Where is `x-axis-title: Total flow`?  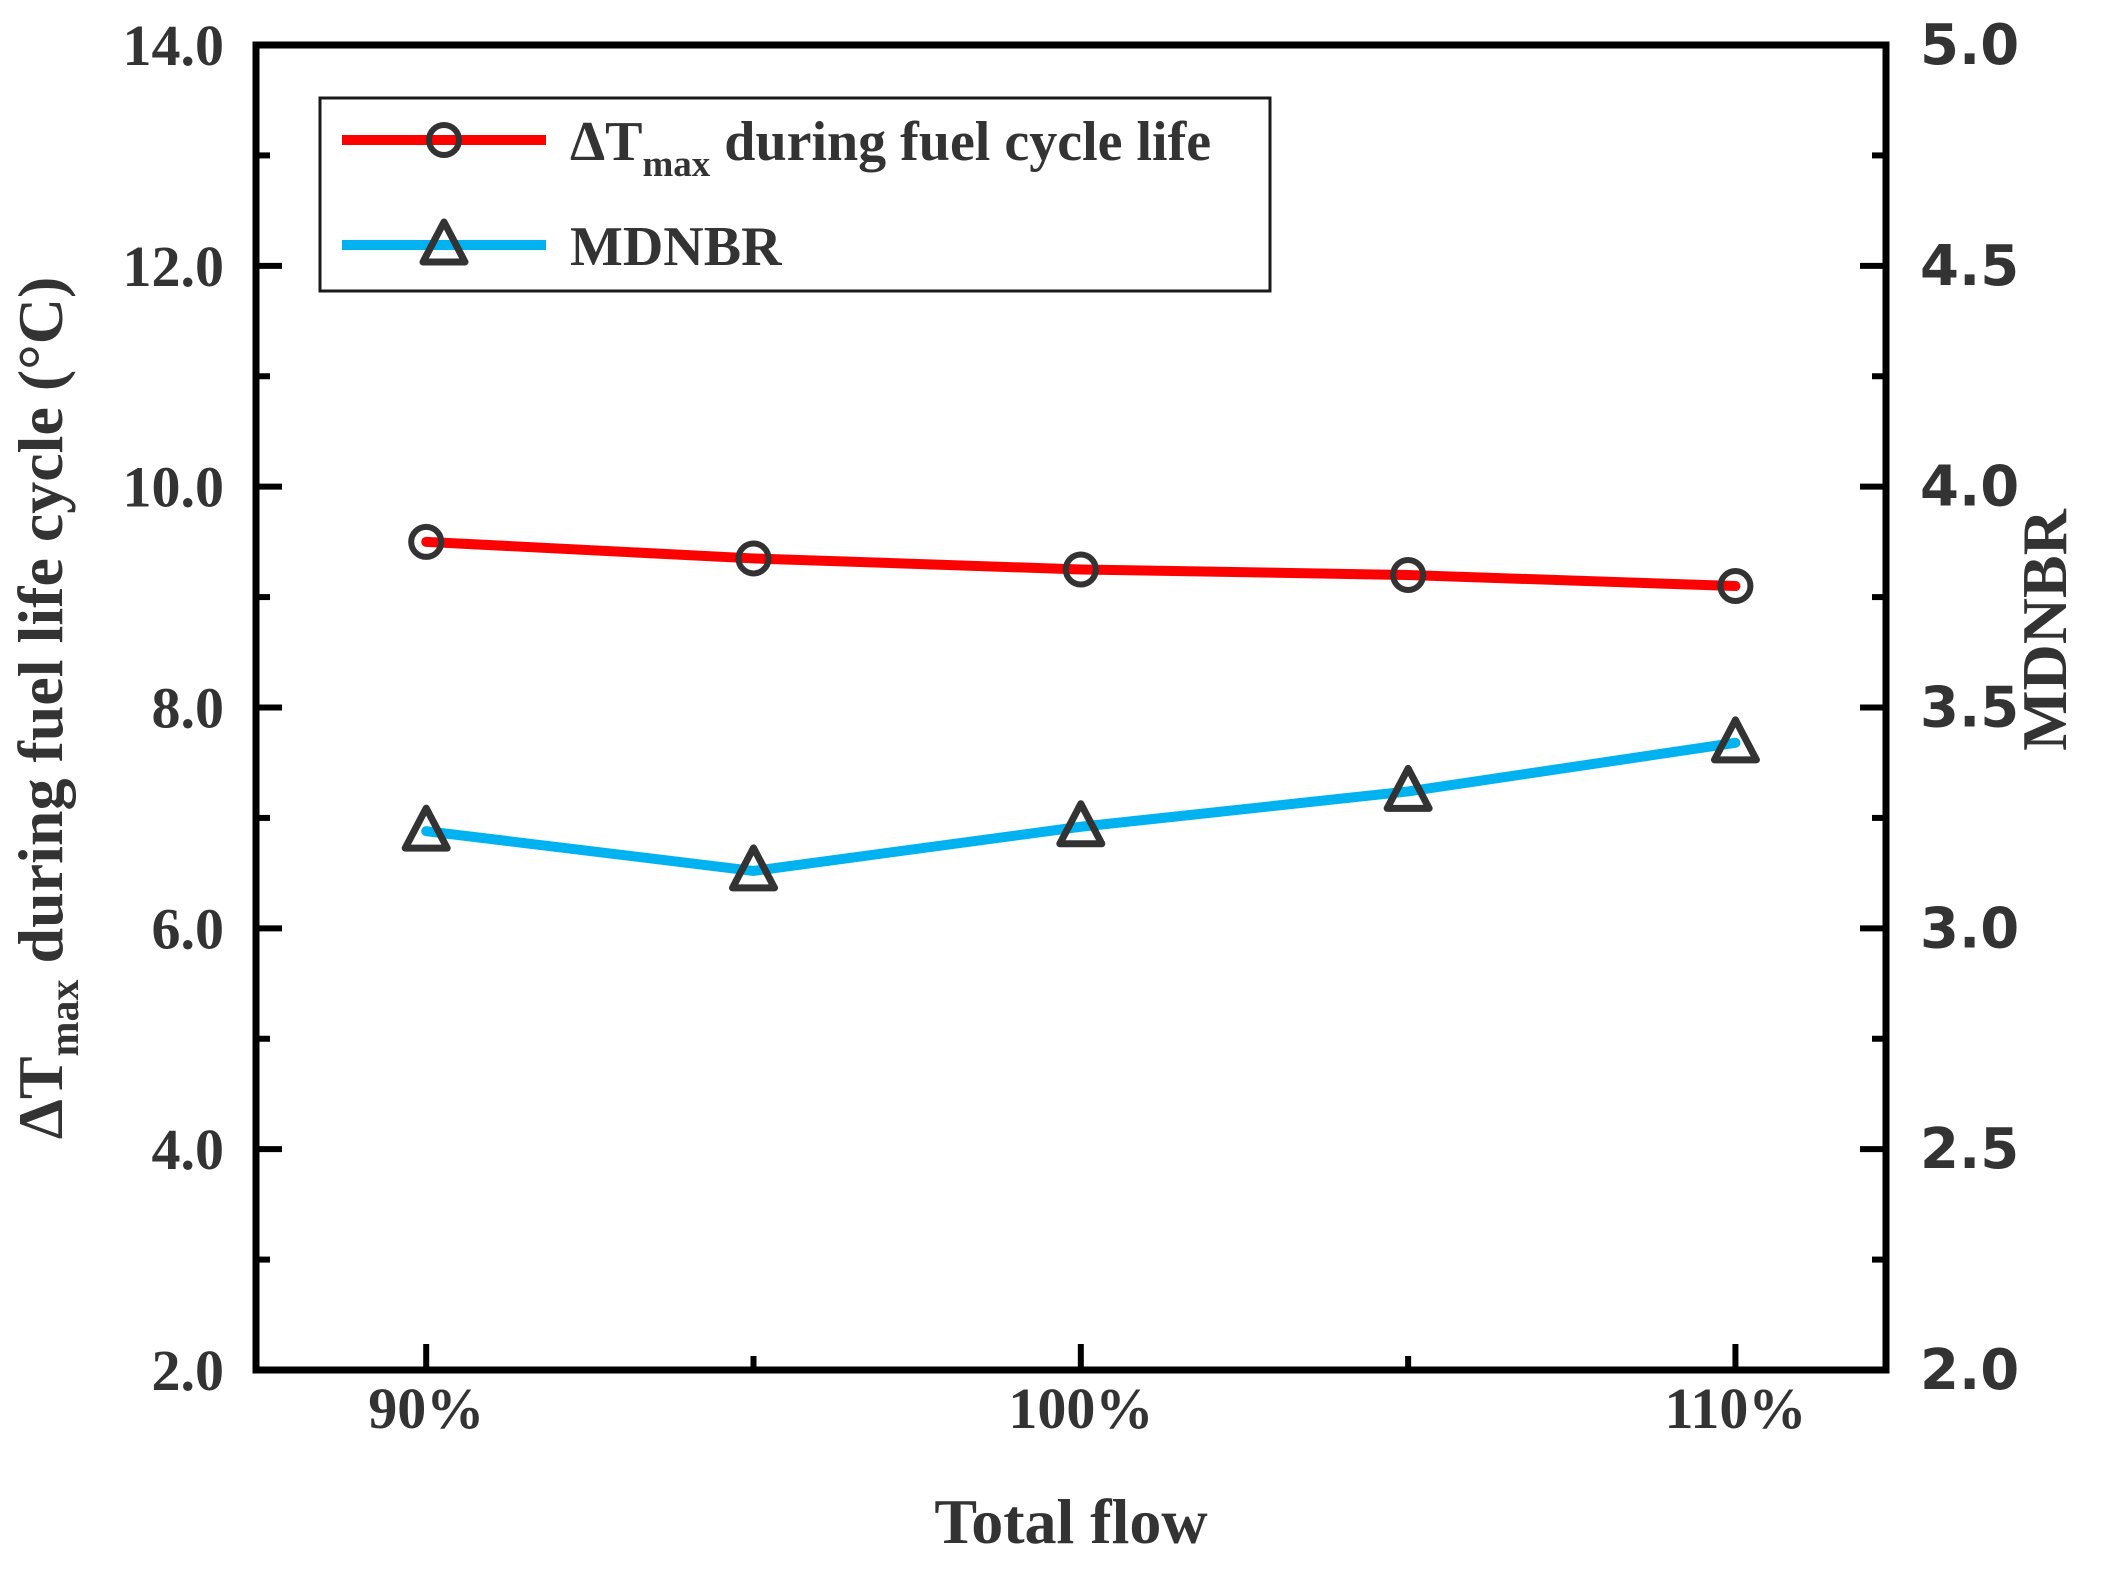 x-axis-title: Total flow is located at coordinates (1070, 1521).